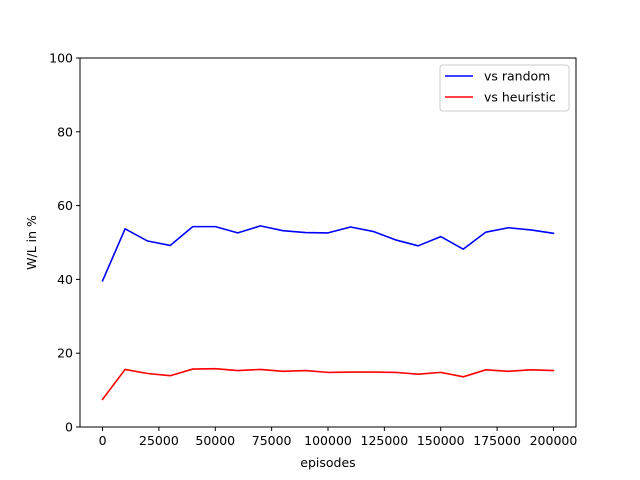 Image resolution: width=640 pixels, height=480 pixels. I want to click on y-tick-label: 40, so click(65, 279).